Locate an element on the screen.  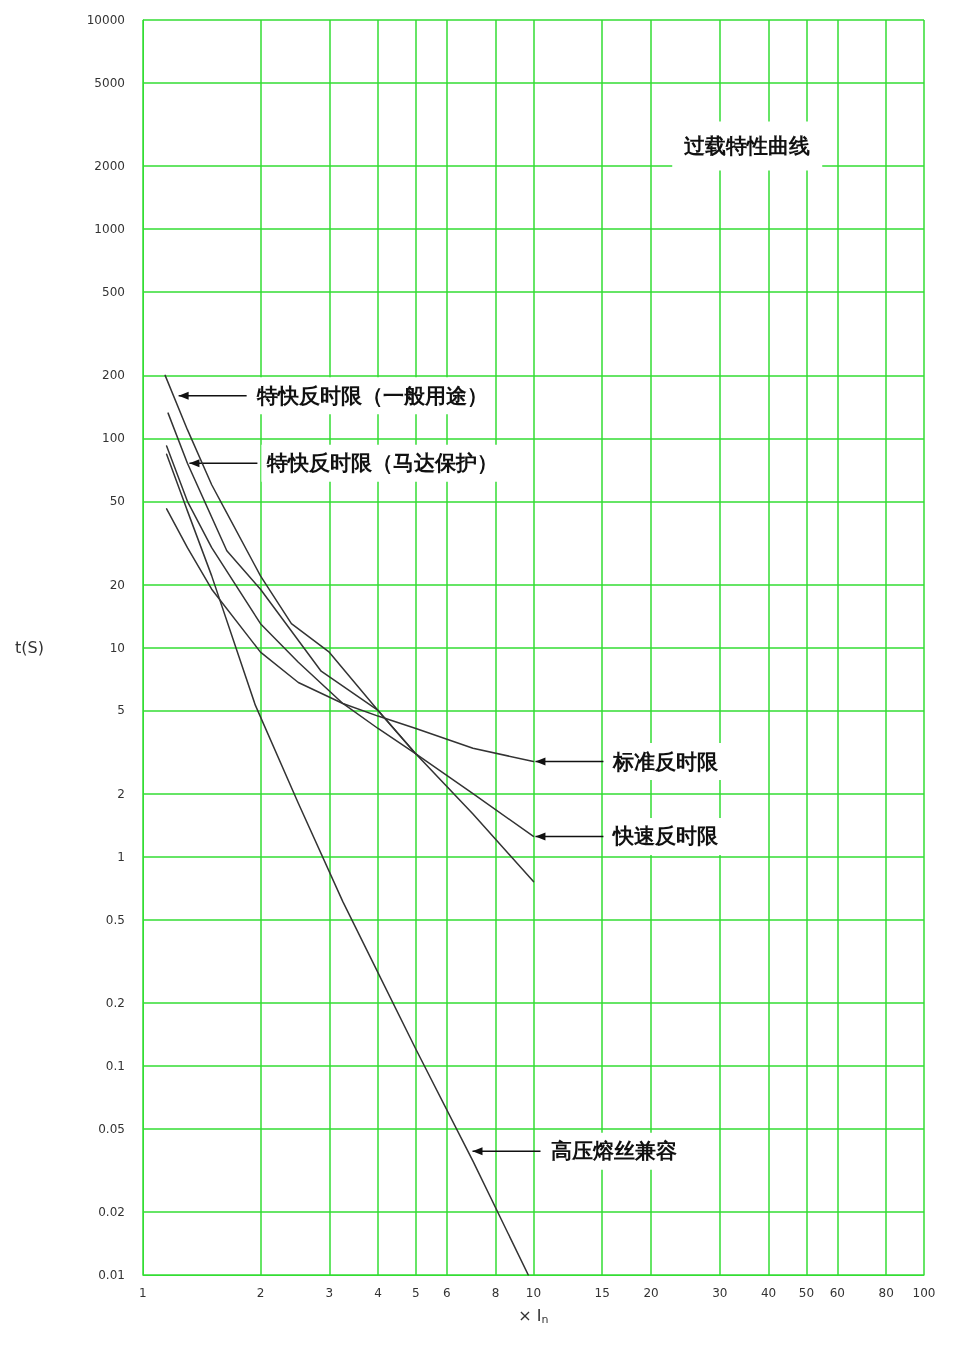
x-tick-label: 3 is located at coordinates (329, 1293).